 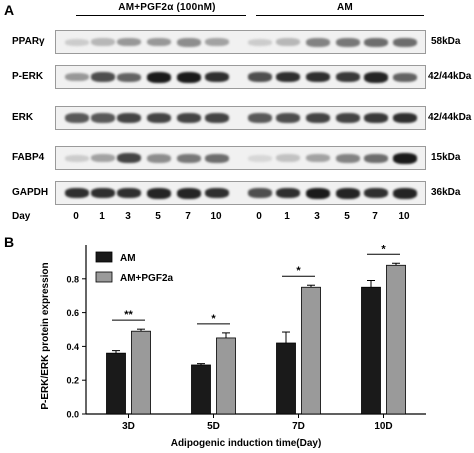 What do you see at coordinates (216, 216) in the screenshot?
I see `lane-label: 10` at bounding box center [216, 216].